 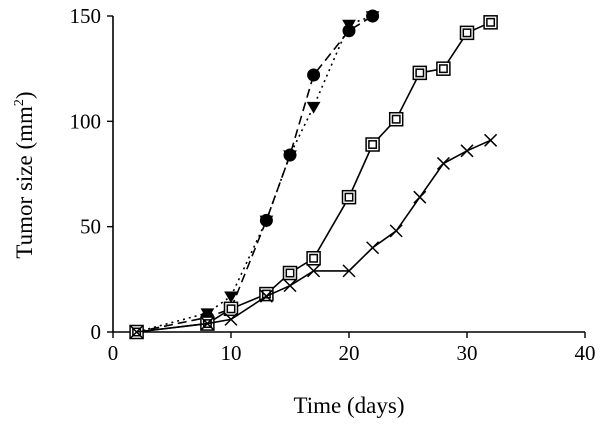 I want to click on y-tick-label-0: 0, so click(x=96, y=332).